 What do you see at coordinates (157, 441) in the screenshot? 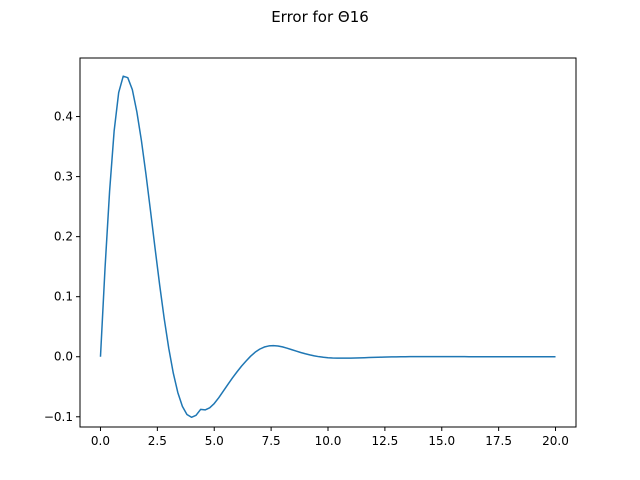
I see `x-tick-label: 2.5` at bounding box center [157, 441].